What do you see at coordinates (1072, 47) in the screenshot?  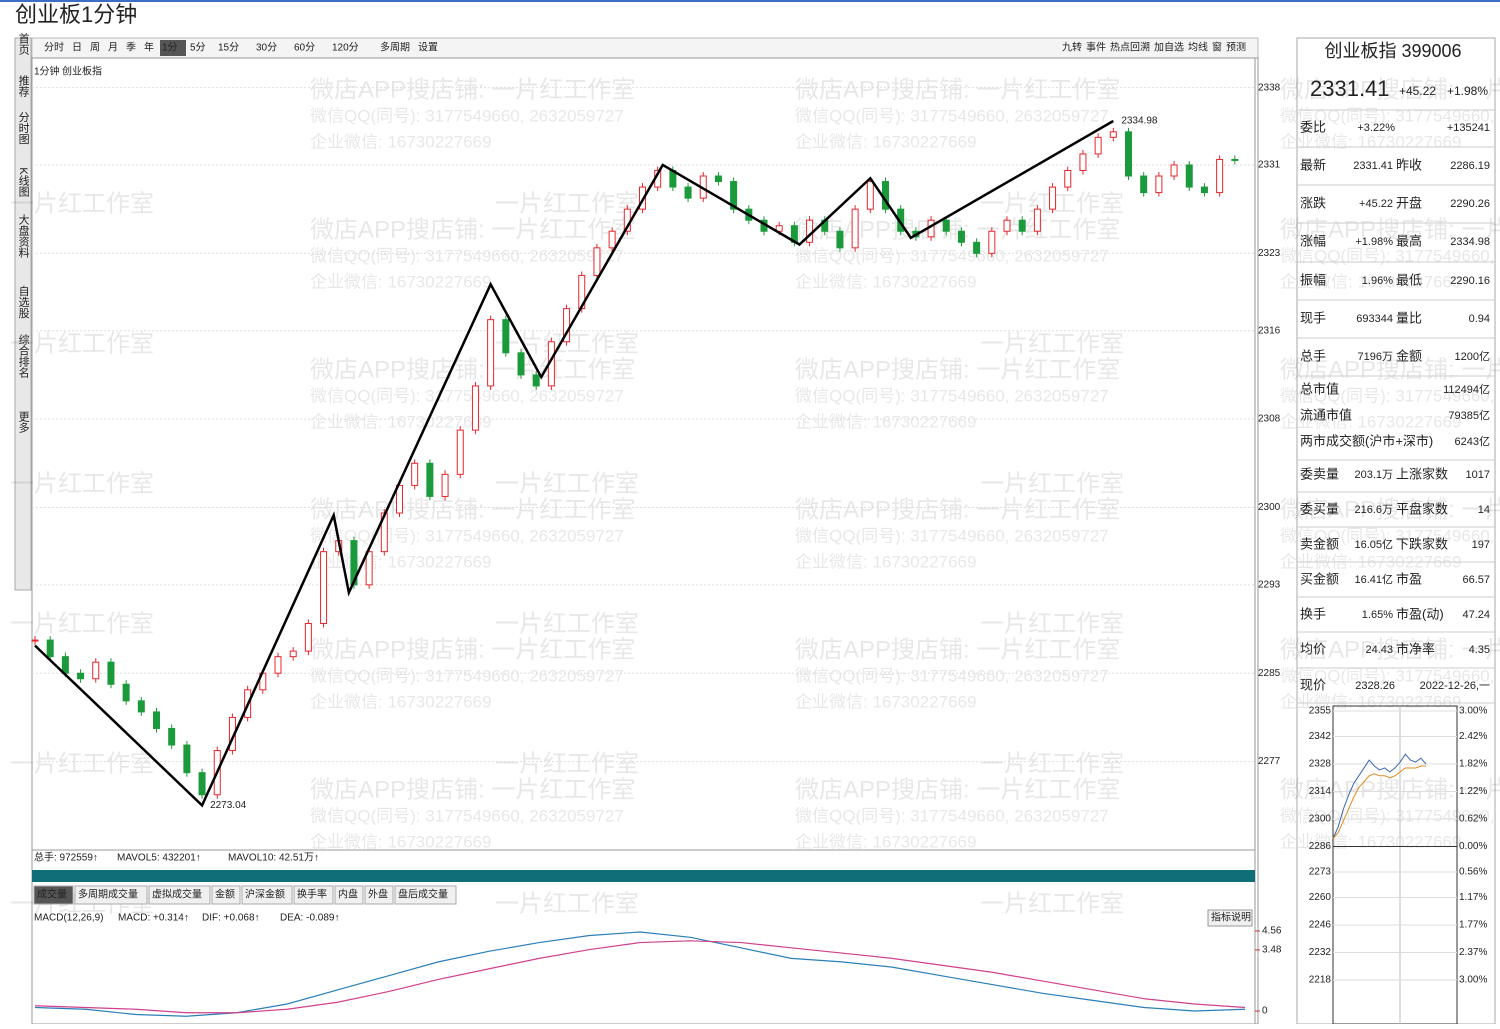 I see `toolbar-button: 九转` at bounding box center [1072, 47].